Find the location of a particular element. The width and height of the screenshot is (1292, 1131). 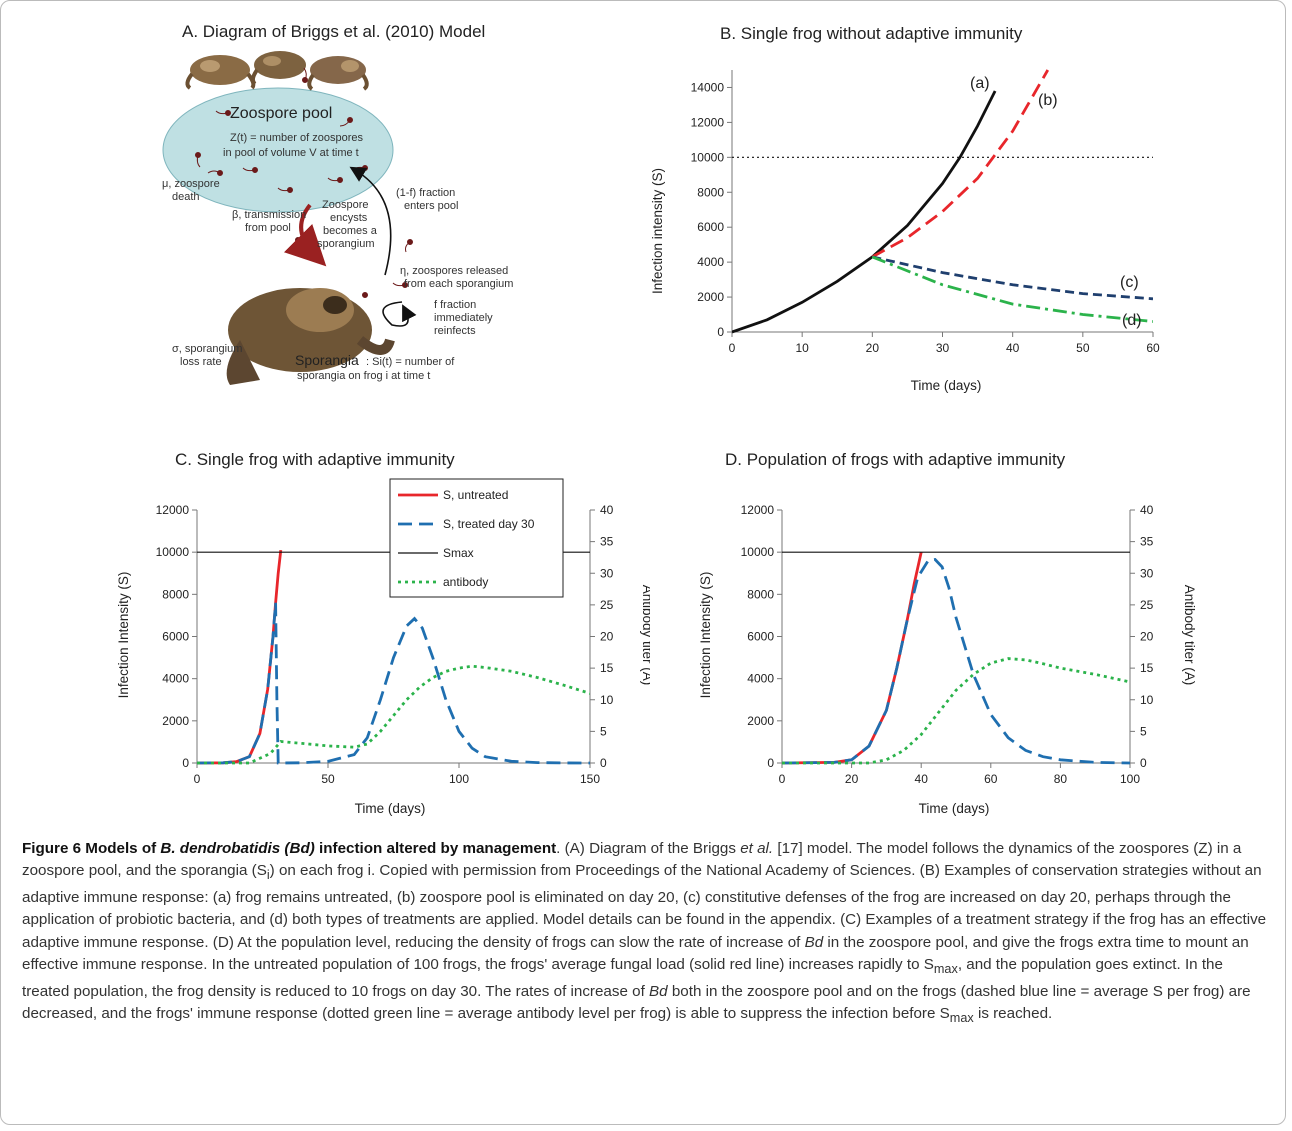

encyst-label-line4: sporangium is located at coordinates (345, 244).